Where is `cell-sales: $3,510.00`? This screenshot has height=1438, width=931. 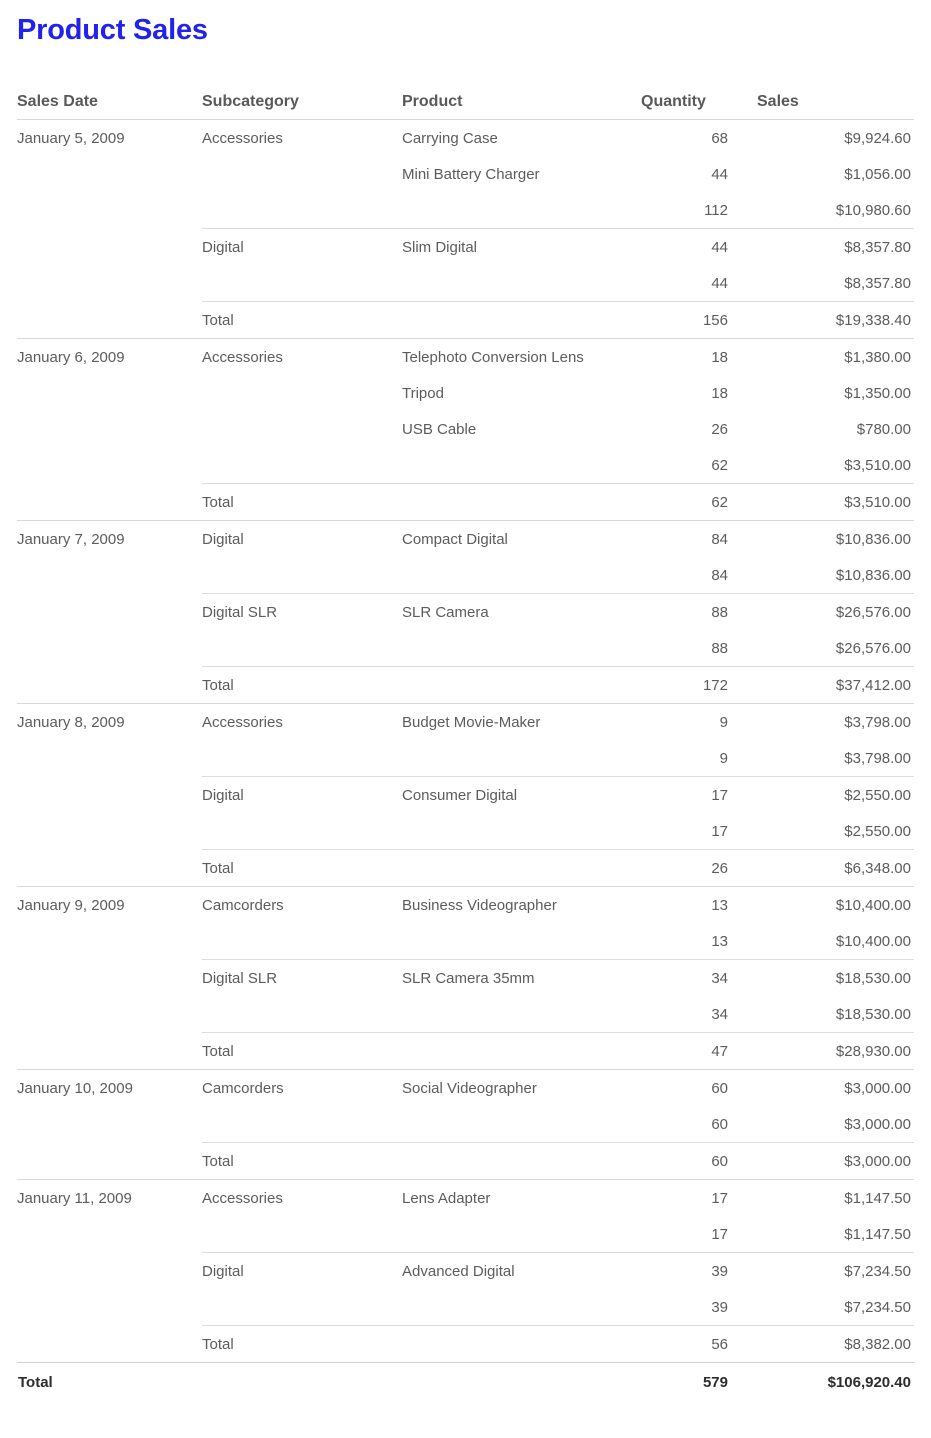 cell-sales: $3,510.00 is located at coordinates (877, 465).